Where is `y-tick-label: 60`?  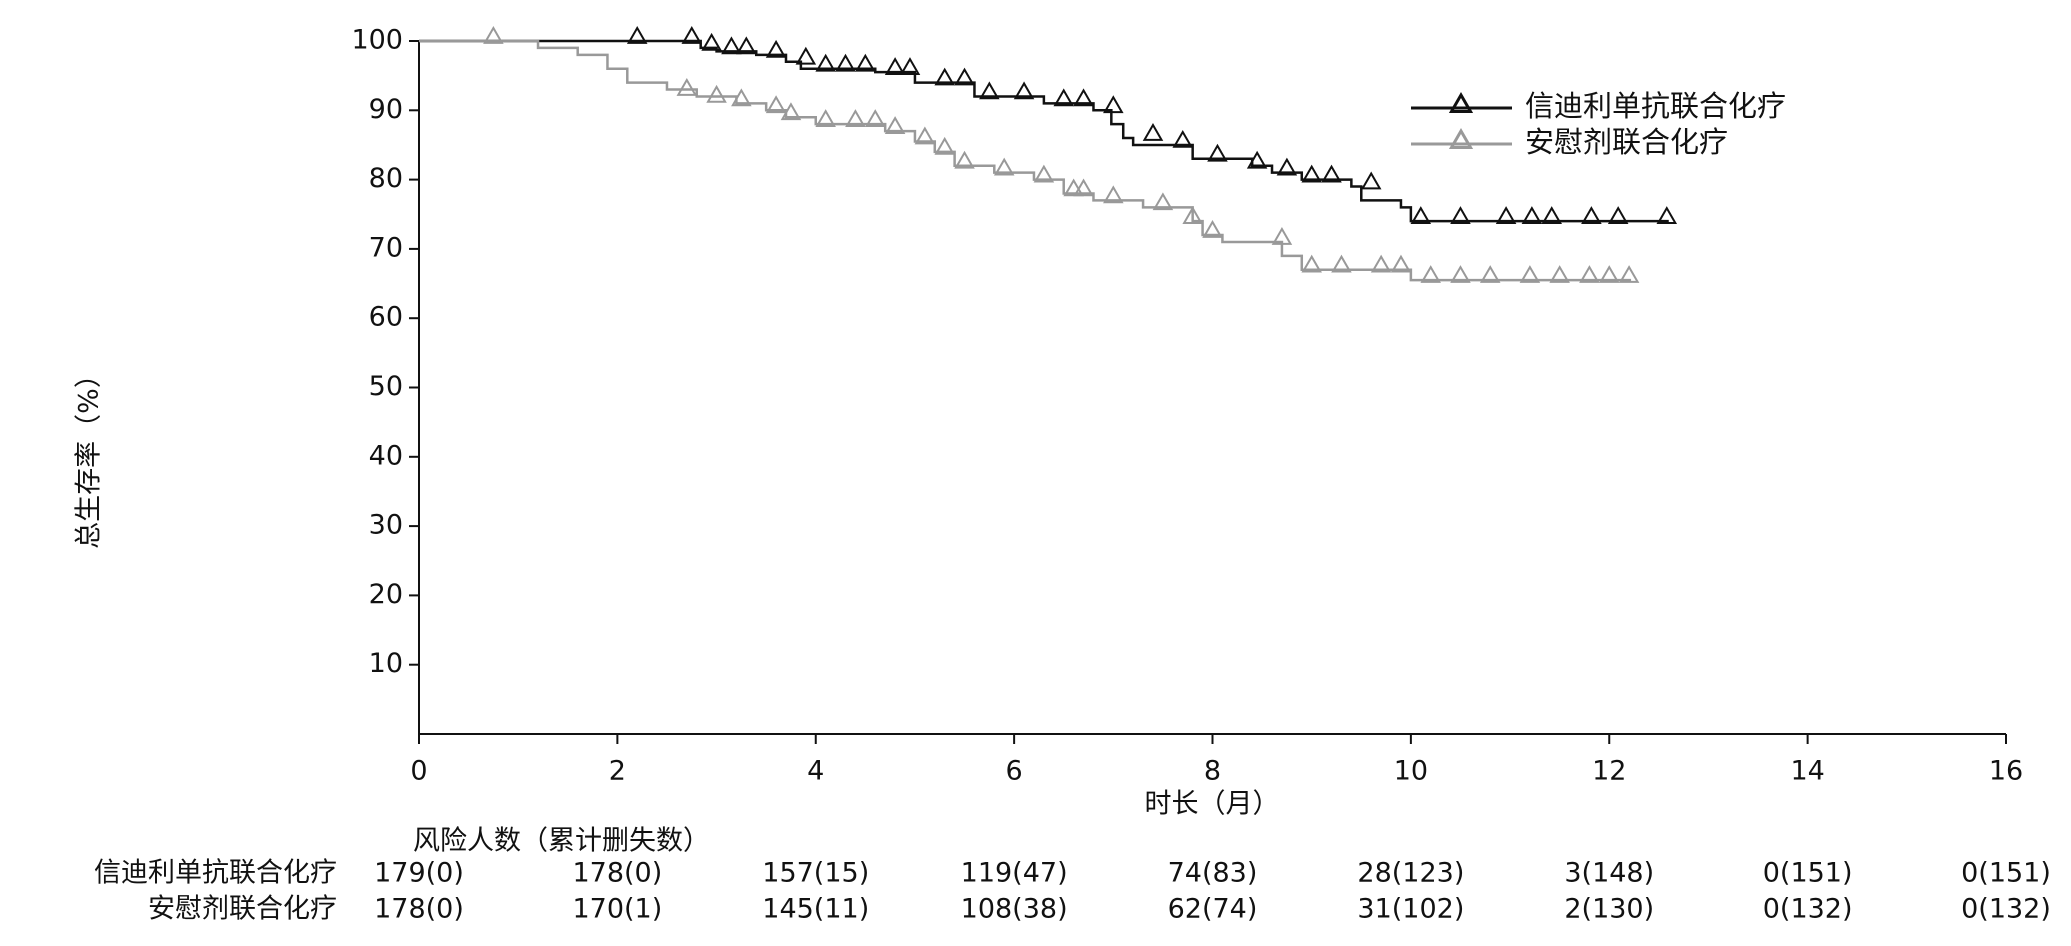
y-tick-label: 60 is located at coordinates (386, 317).